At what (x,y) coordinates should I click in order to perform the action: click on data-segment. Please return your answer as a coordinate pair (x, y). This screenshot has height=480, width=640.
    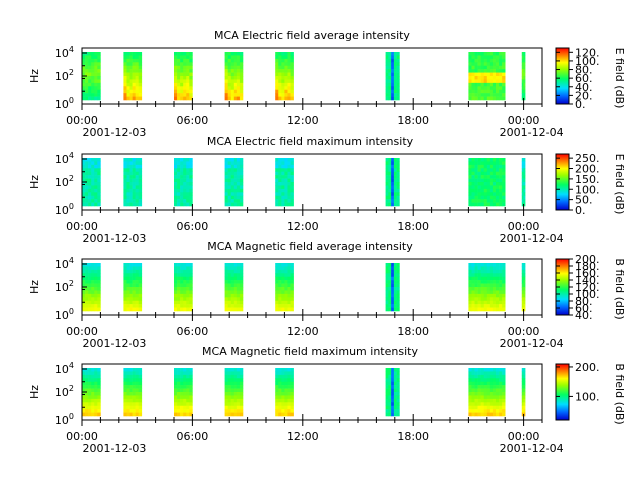
    Looking at the image, I should click on (392, 76).